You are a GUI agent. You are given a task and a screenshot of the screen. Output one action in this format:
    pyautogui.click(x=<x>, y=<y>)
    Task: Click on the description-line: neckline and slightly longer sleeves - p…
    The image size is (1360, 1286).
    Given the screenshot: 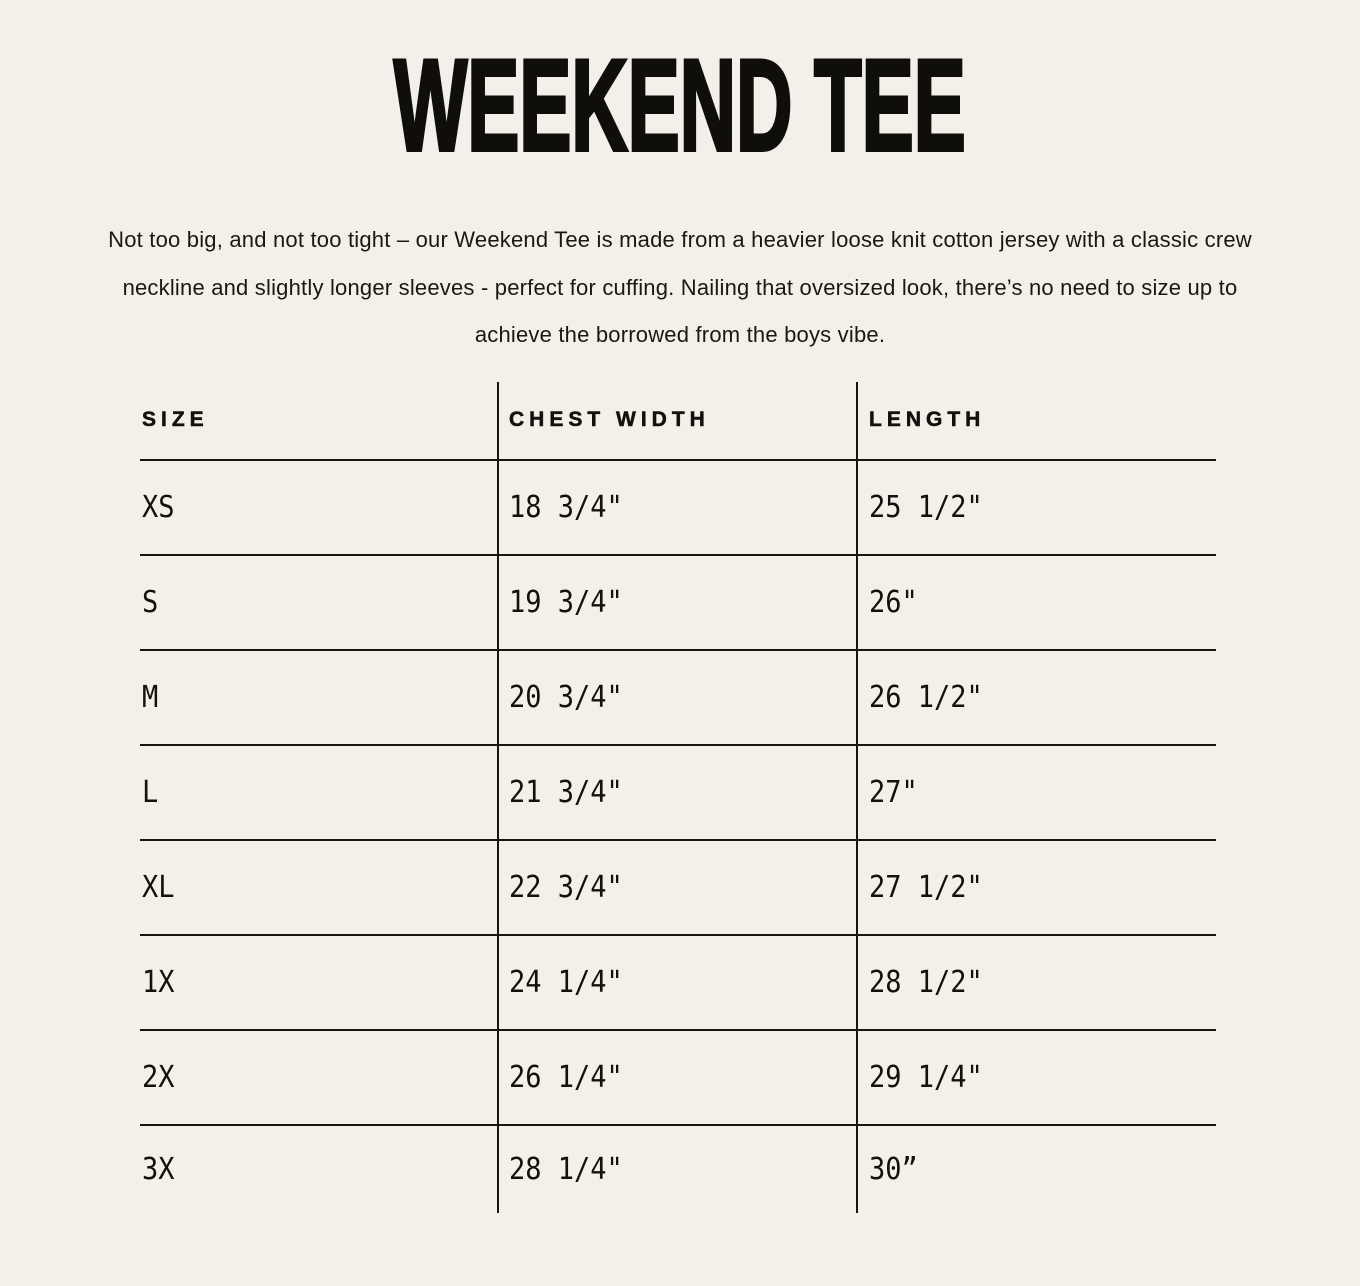 What is the action you would take?
    pyautogui.click(x=680, y=287)
    